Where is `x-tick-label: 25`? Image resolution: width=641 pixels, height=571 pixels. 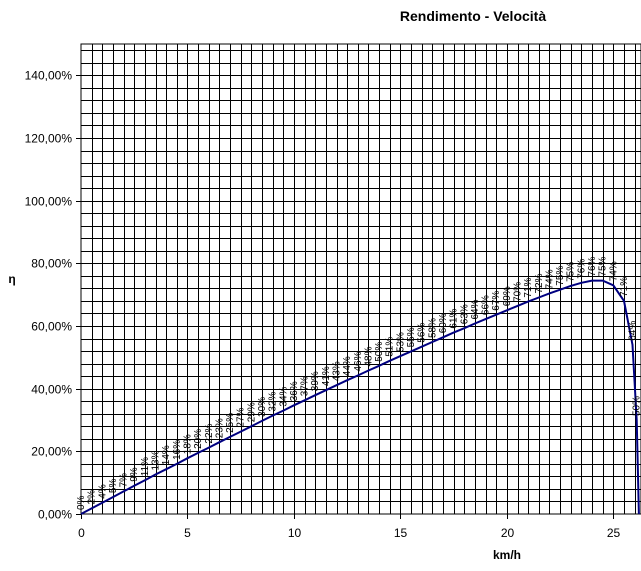
x-tick-label: 25 is located at coordinates (614, 533).